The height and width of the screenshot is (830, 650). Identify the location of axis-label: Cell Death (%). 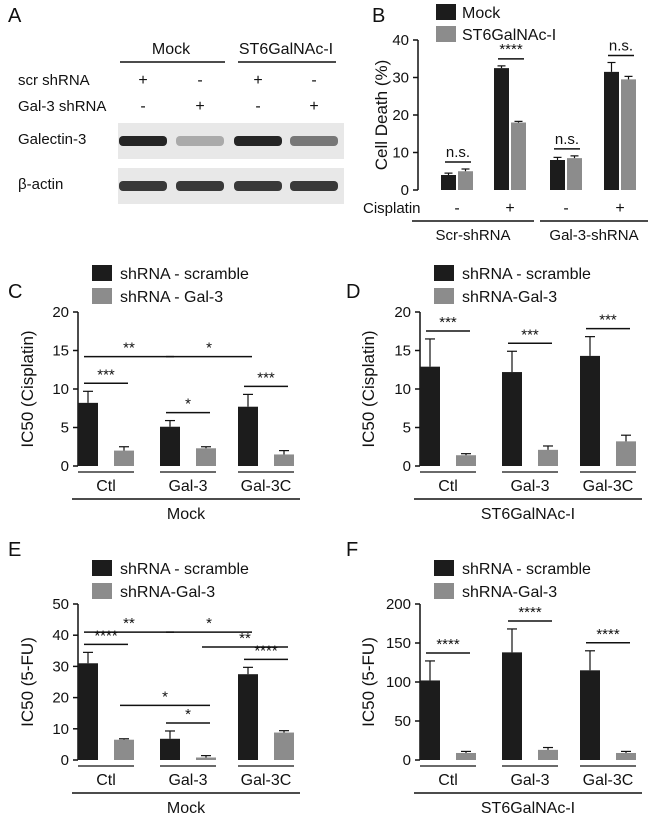
(381, 115).